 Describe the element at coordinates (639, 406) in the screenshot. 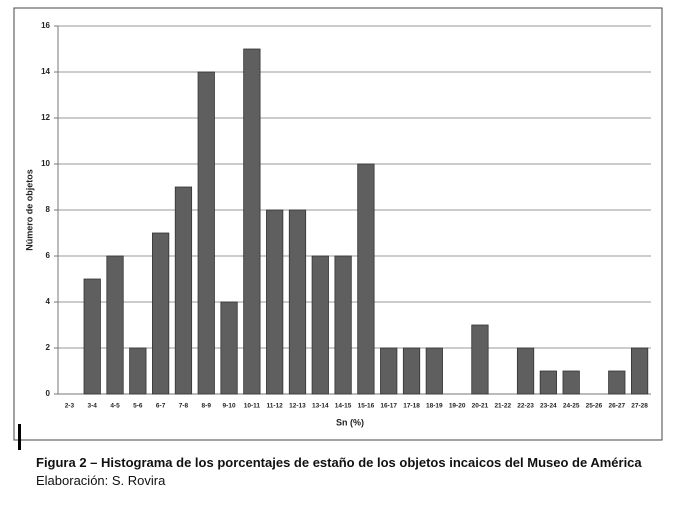

I see `x-tick-label: 27-28` at that location.